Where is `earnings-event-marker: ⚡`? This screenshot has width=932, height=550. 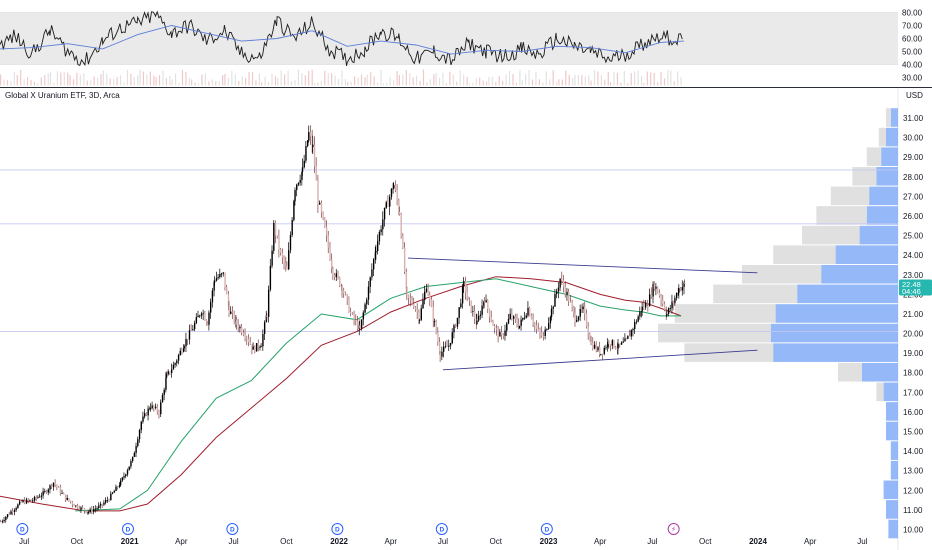 earnings-event-marker: ⚡ is located at coordinates (673, 529).